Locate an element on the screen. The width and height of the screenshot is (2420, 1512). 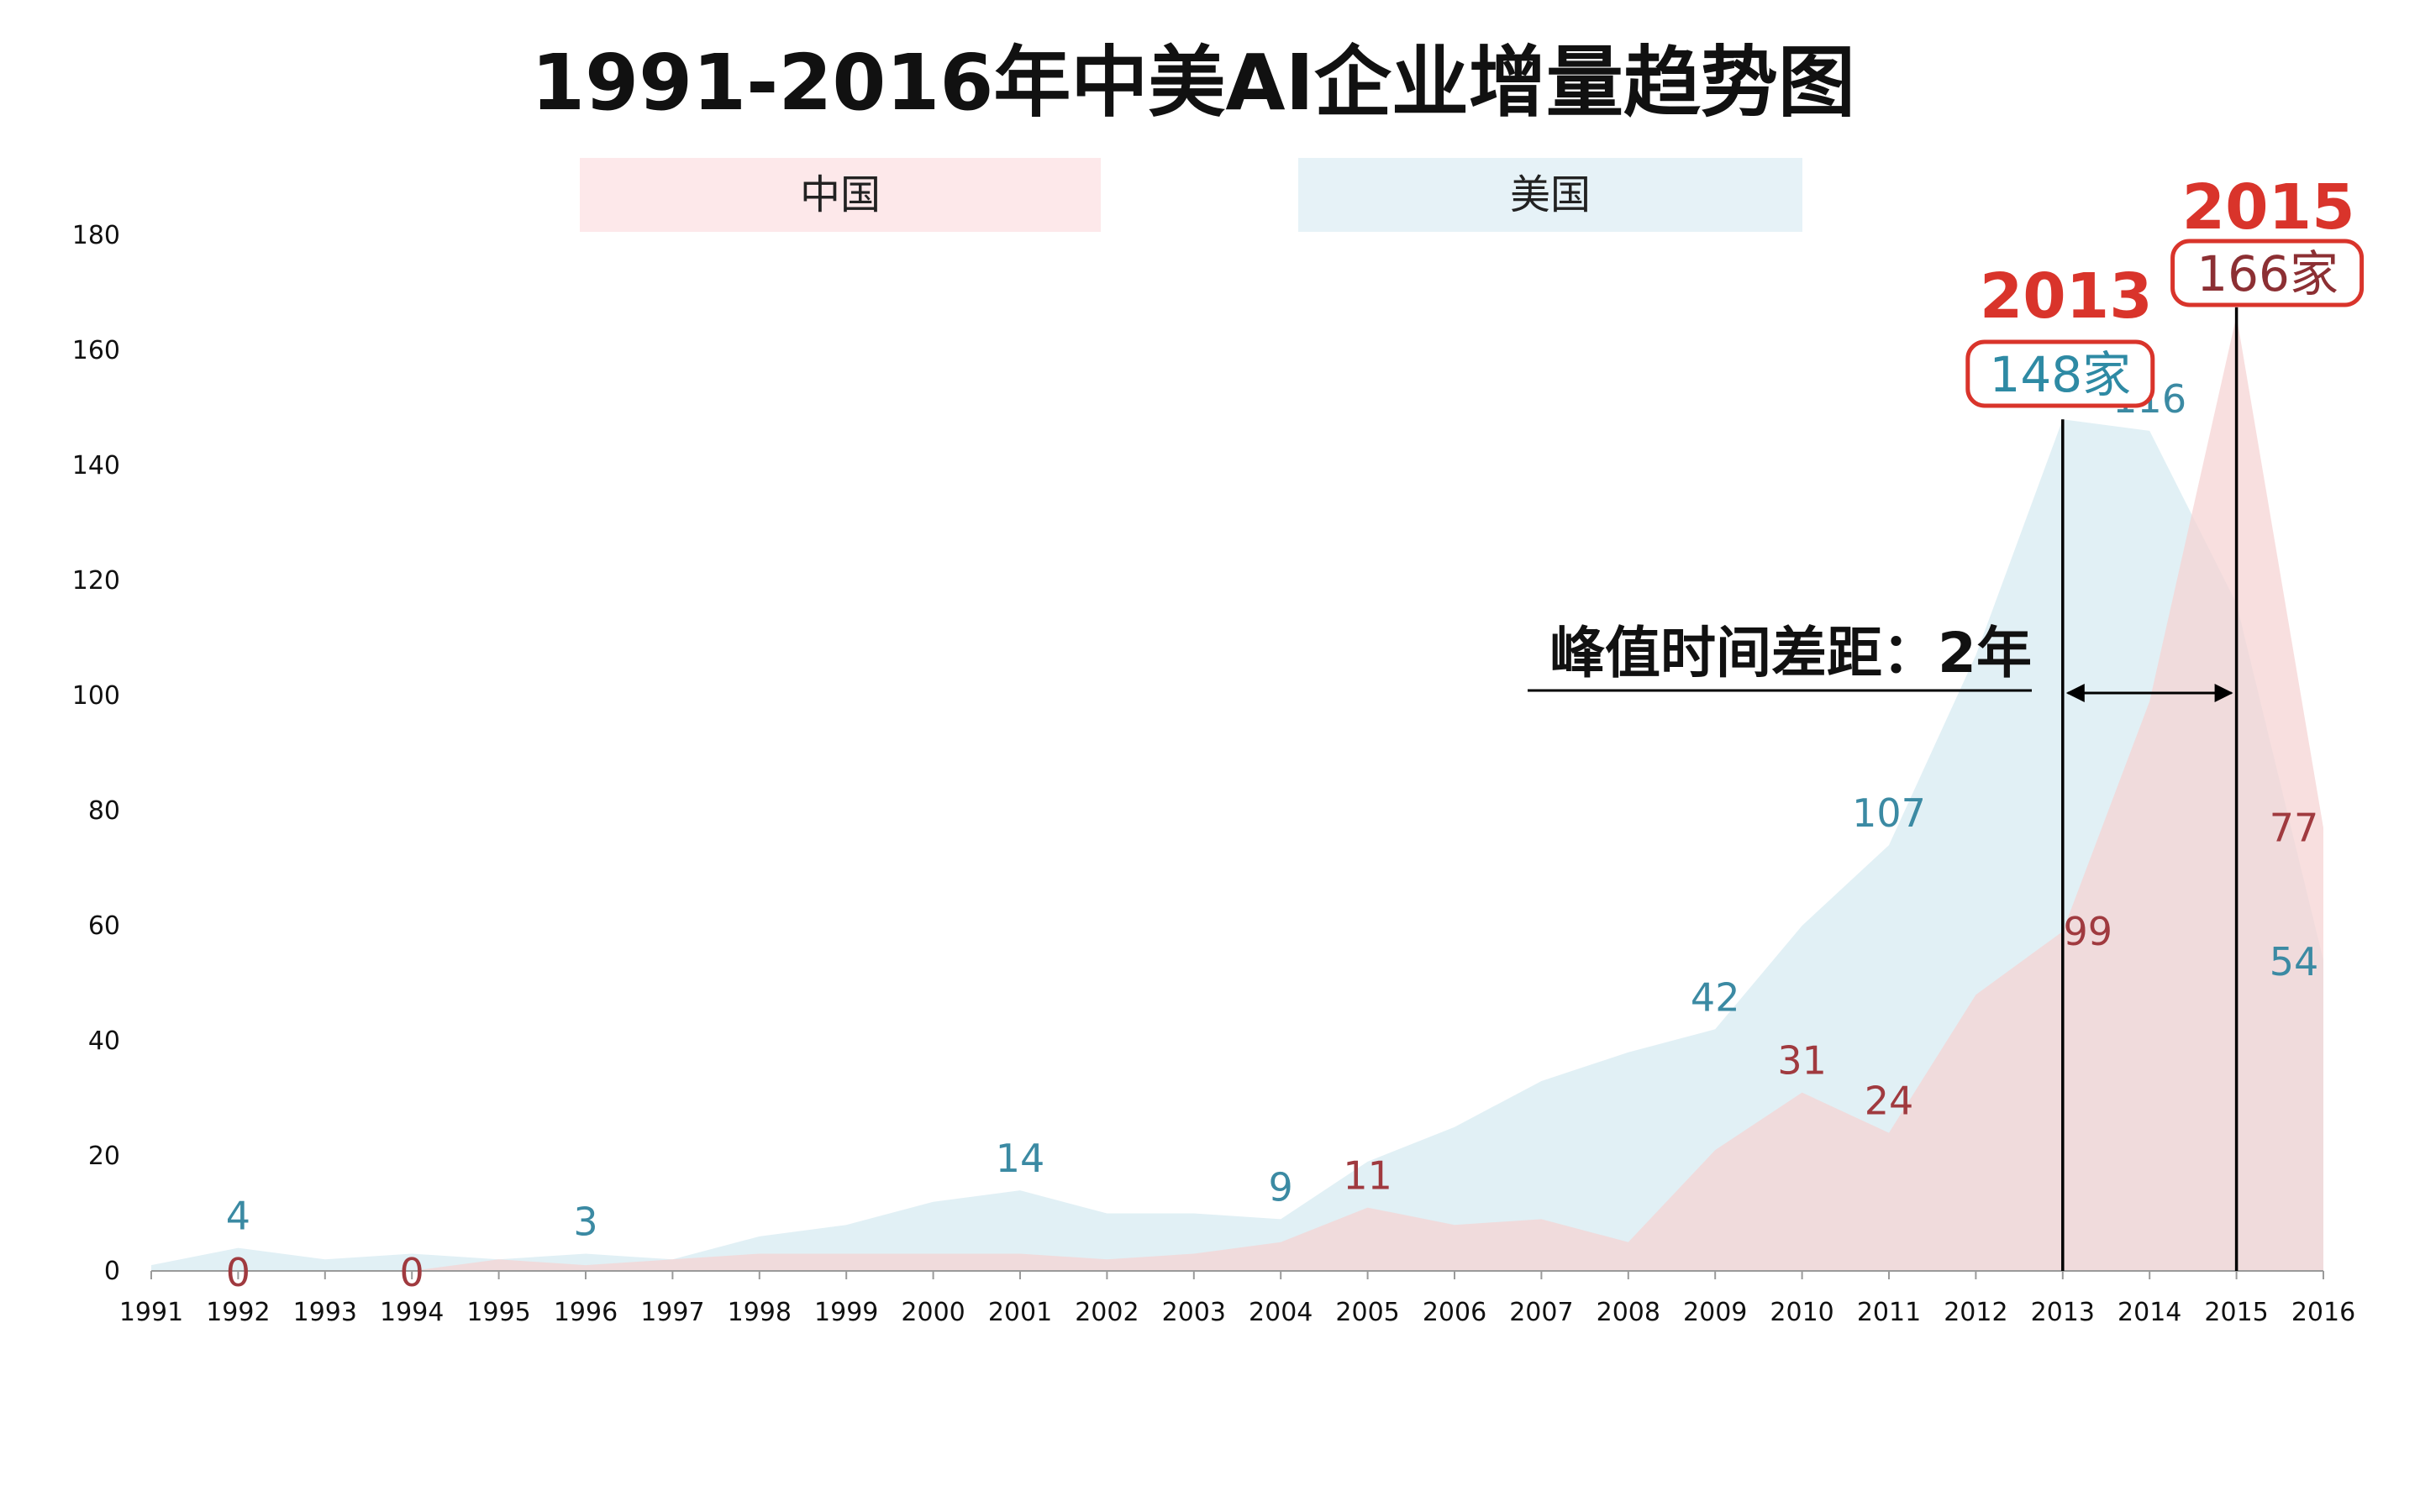
x-tick-label: 2012 is located at coordinates (1976, 1312).